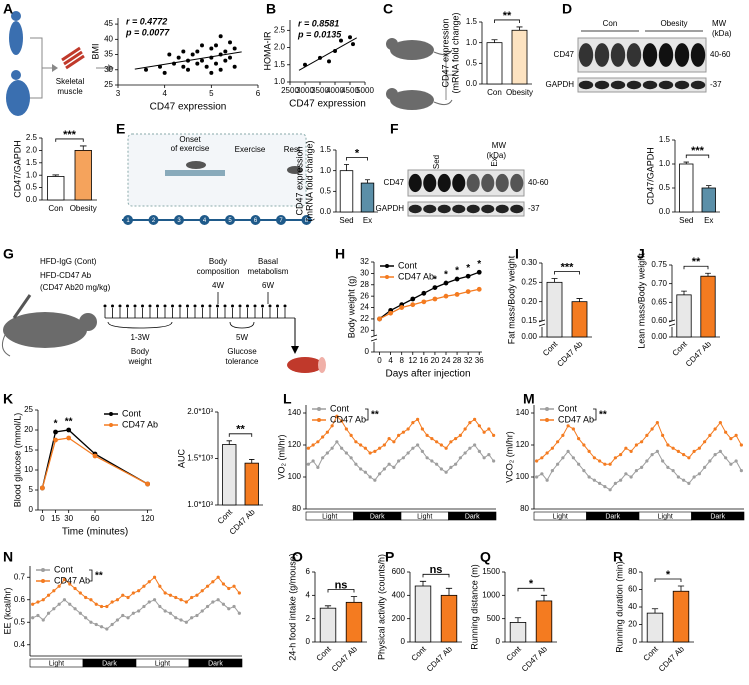  What do you see at coordinates (154, 221) in the screenshot?
I see `day-label: 2` at bounding box center [154, 221].